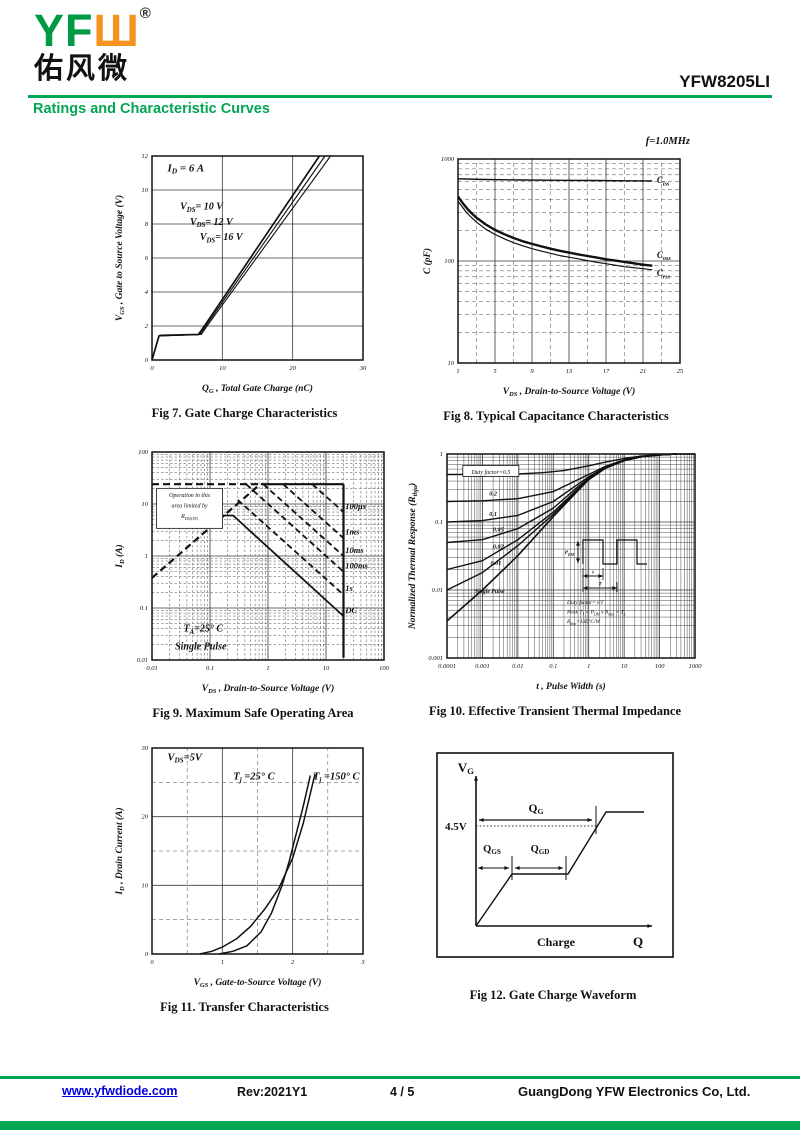 Image resolution: width=800 pixels, height=1130 pixels. Describe the element at coordinates (147, 224) in the screenshot. I see `svg-text: 8` at that location.